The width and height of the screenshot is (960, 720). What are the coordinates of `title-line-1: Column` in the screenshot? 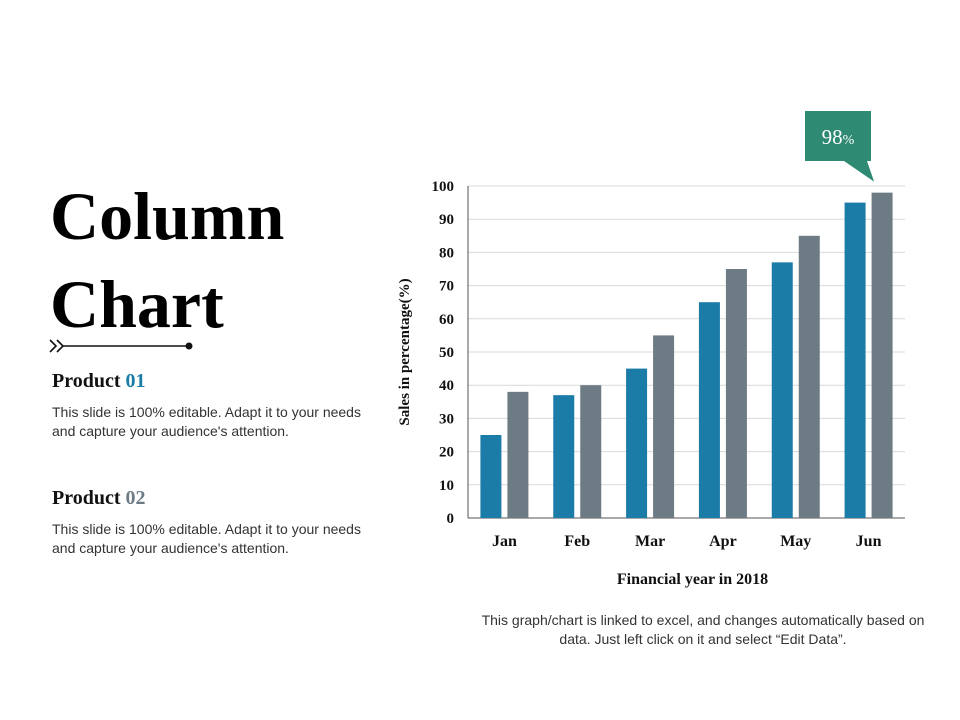 It's located at (167, 216).